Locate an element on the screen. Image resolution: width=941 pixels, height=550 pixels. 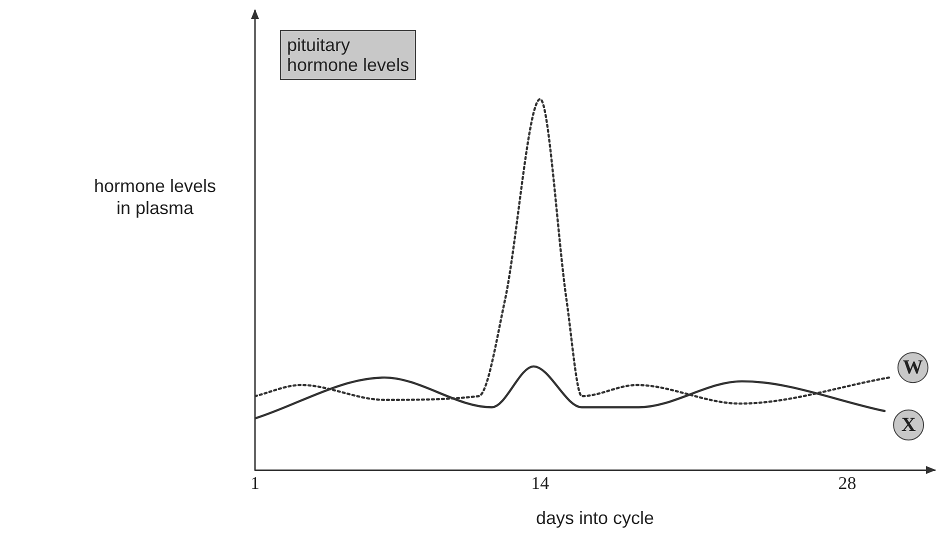
x-tick-label: 14 is located at coordinates (540, 482).